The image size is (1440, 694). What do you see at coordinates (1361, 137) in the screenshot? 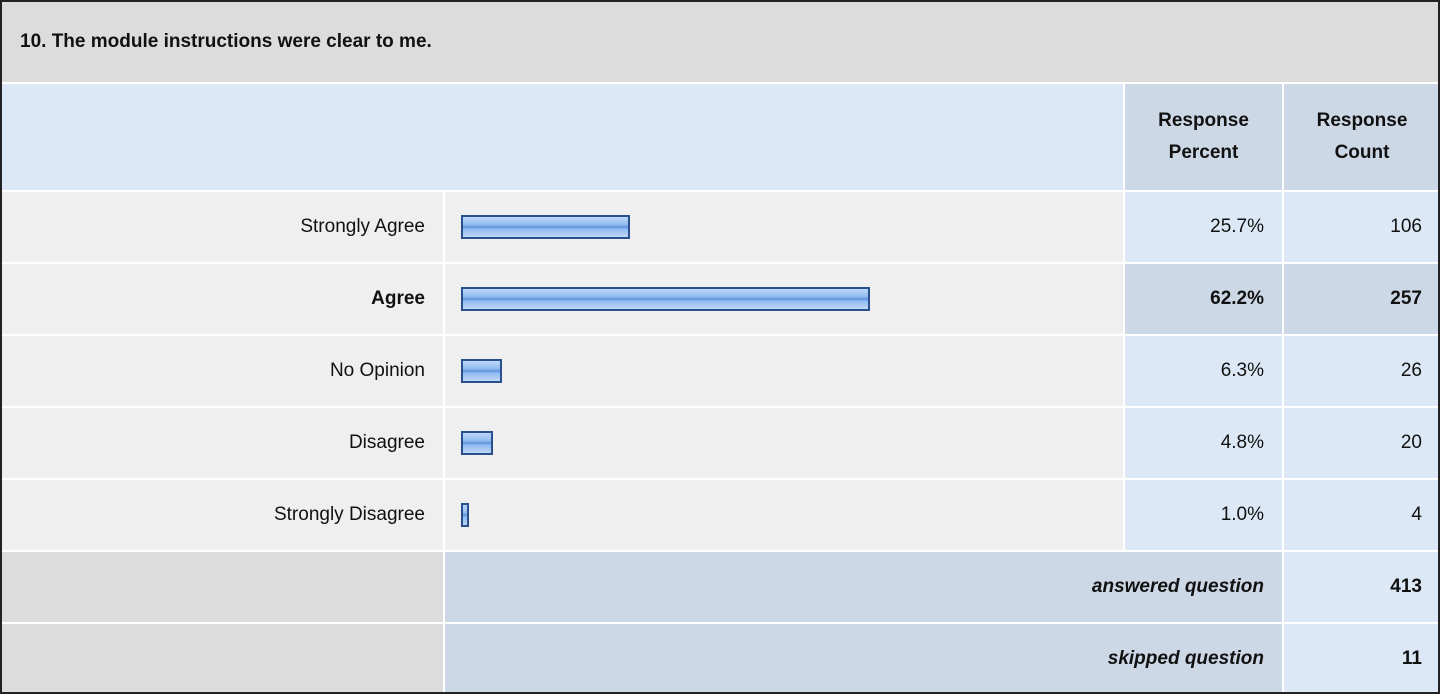
I see `header-count: Response Count` at bounding box center [1361, 137].